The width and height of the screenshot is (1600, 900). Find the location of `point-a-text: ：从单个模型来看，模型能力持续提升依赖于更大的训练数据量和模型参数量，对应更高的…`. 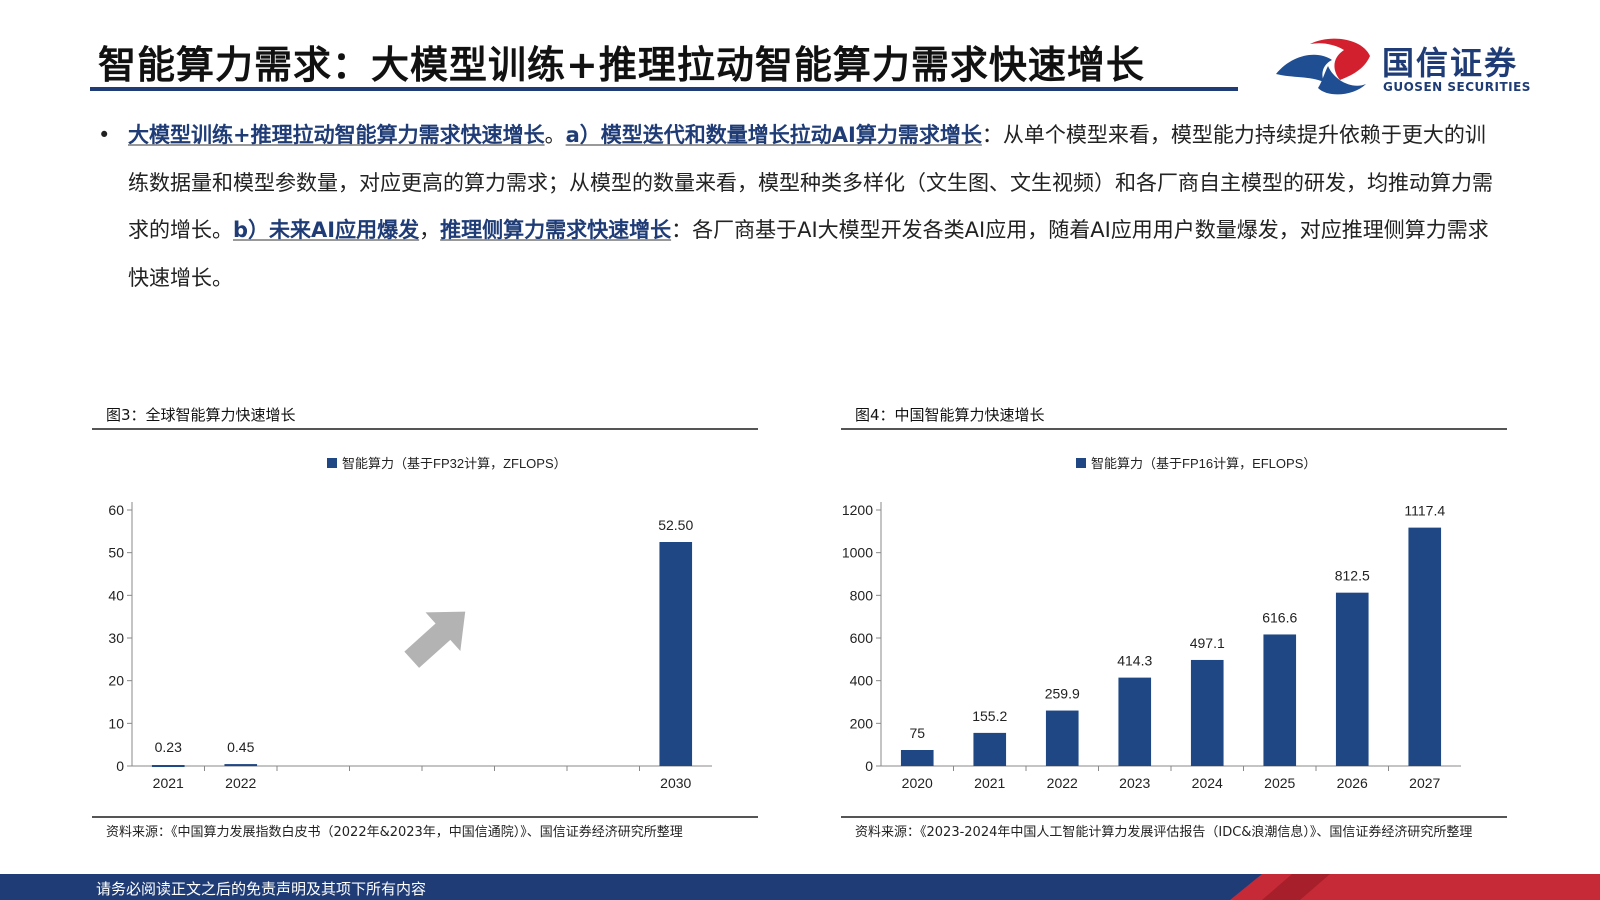

point-a-text: ：从单个模型来看，模型能力持续提升依赖于更大的训练数据量和模型参数量，对应更高的… is located at coordinates (810, 182).